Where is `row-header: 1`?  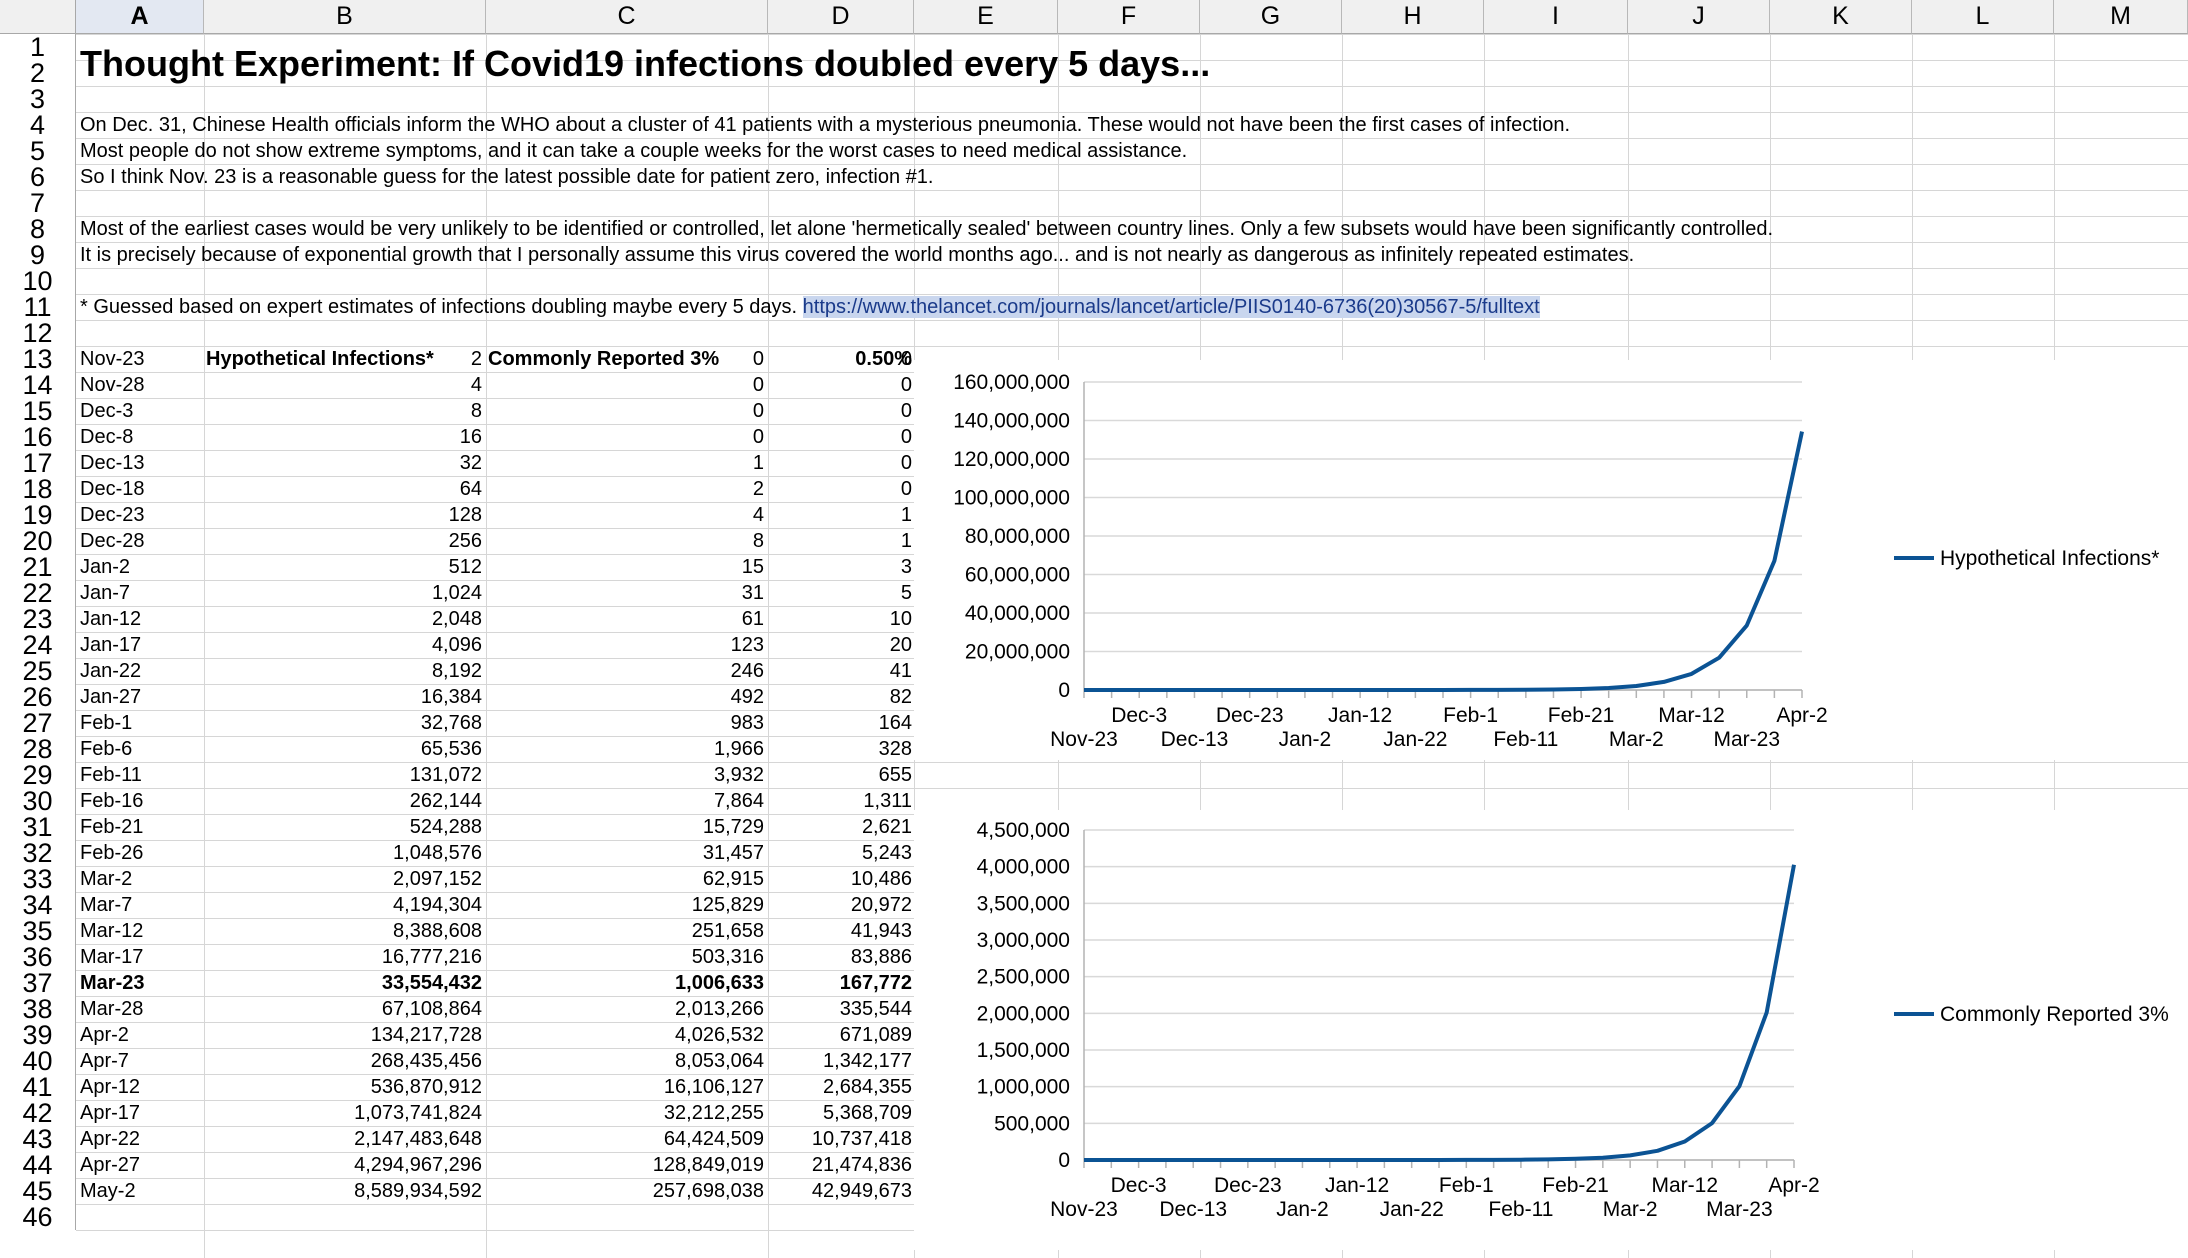
row-header: 1 is located at coordinates (38, 47).